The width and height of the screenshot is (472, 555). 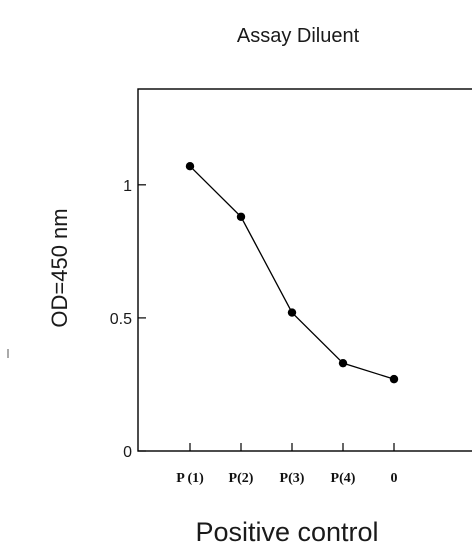 I want to click on y-tick-label: 0.5, so click(x=121, y=319).